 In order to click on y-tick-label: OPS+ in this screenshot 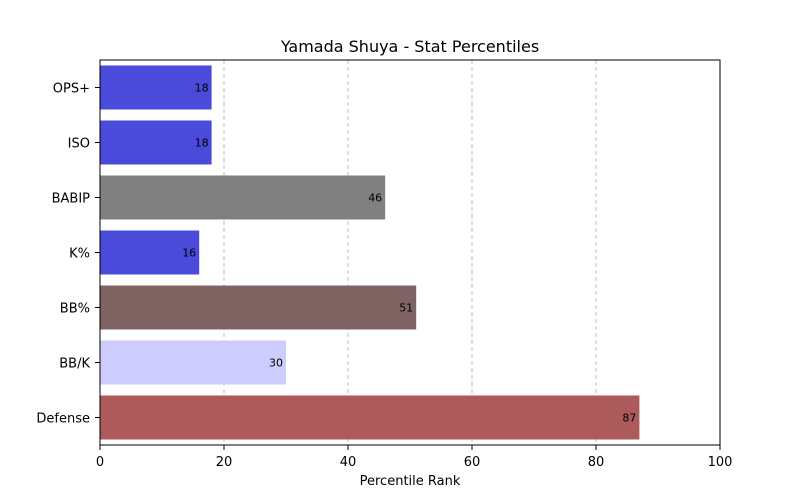, I will do `click(71, 89)`.